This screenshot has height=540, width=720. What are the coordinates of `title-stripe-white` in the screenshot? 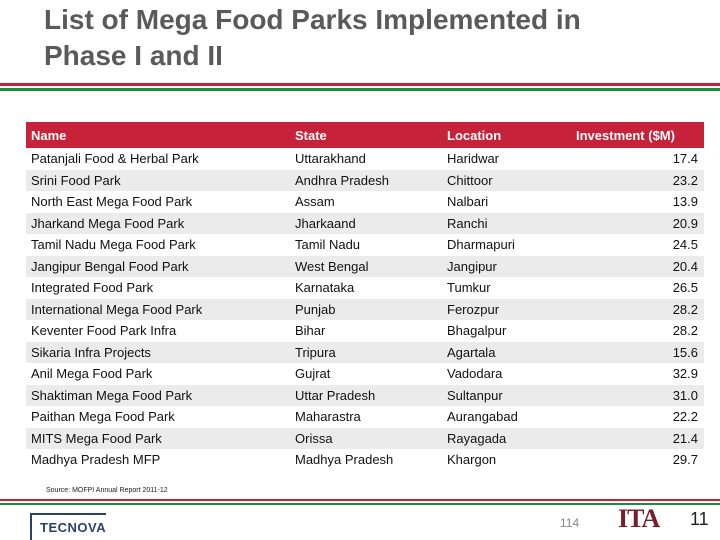 It's located at (360, 87).